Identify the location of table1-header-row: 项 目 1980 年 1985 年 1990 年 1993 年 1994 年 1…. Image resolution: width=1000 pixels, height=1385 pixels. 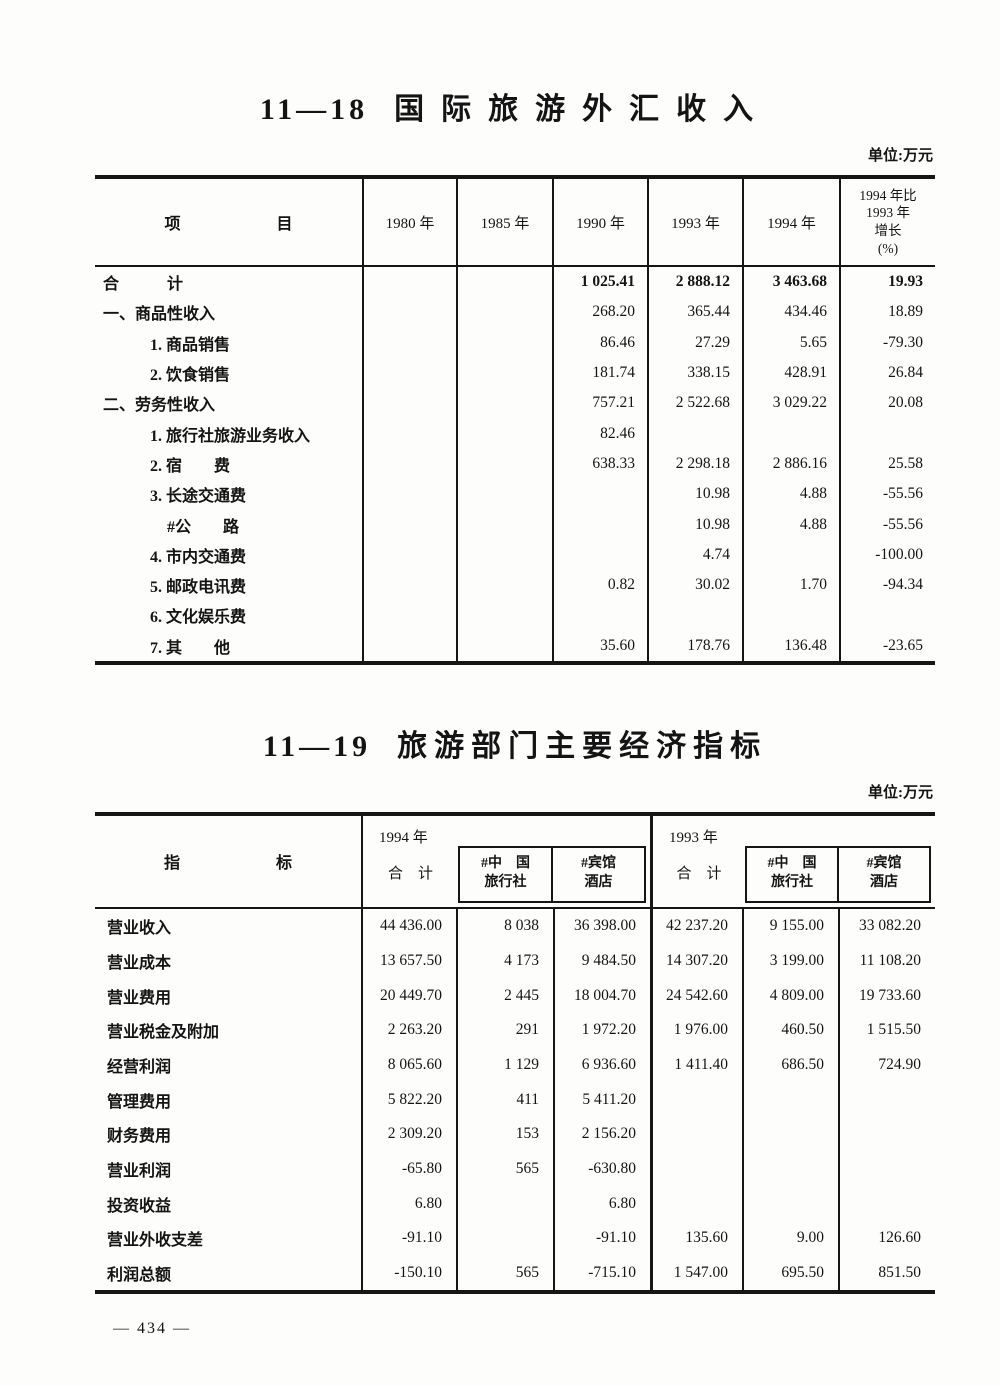
(515, 223).